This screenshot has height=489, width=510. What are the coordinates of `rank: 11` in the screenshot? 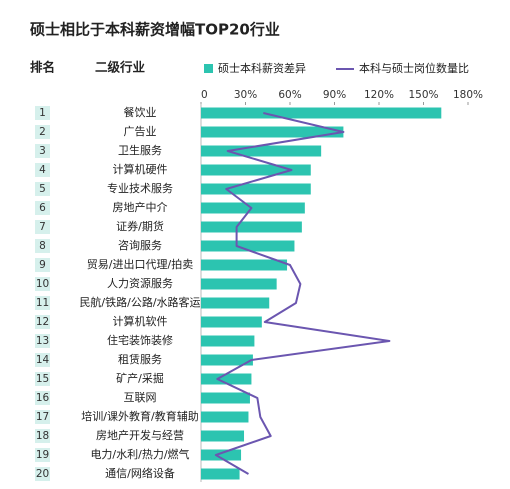 It's located at (42, 303).